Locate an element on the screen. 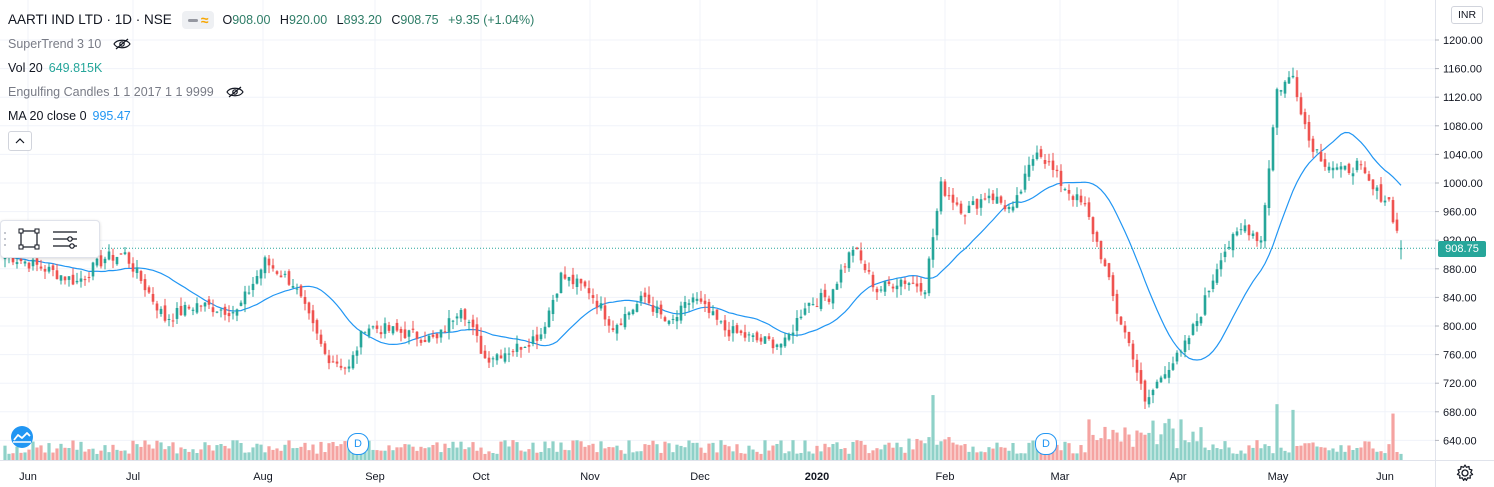  indicator-ma: MA 20 close 0 995.47 is located at coordinates (271, 116).